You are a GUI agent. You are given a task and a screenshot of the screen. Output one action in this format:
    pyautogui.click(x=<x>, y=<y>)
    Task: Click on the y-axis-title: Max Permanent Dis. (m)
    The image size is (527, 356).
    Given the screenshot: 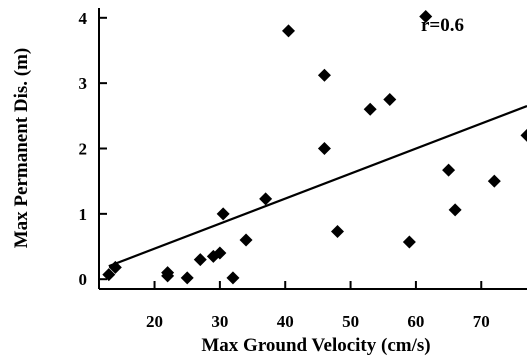 What is the action you would take?
    pyautogui.click(x=21, y=148)
    